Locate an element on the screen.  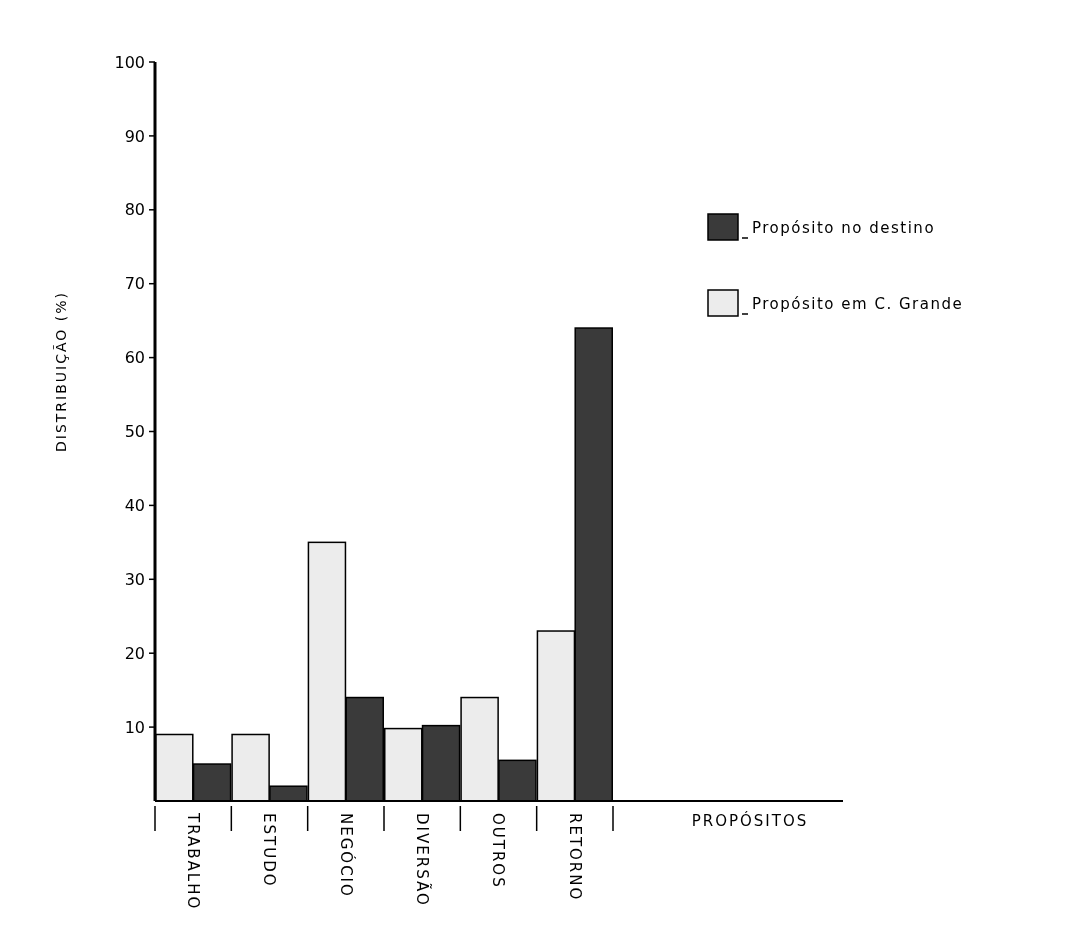
legend-label: Propósito no destino is located at coordinates (844, 228).